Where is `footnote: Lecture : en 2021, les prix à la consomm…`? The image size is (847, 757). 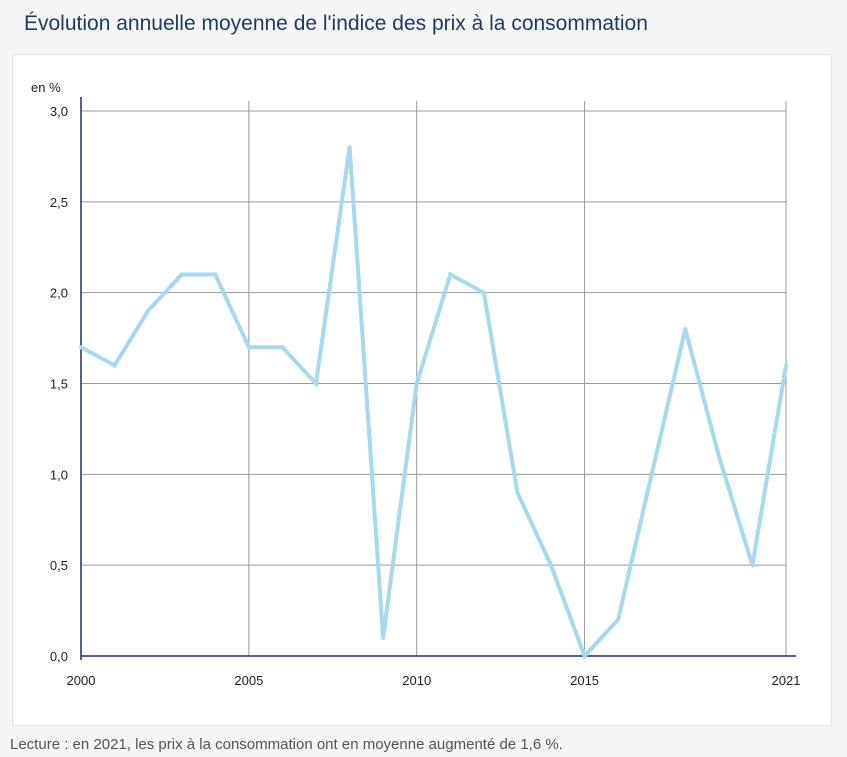 footnote: Lecture : en 2021, les prix à la consomm… is located at coordinates (286, 744).